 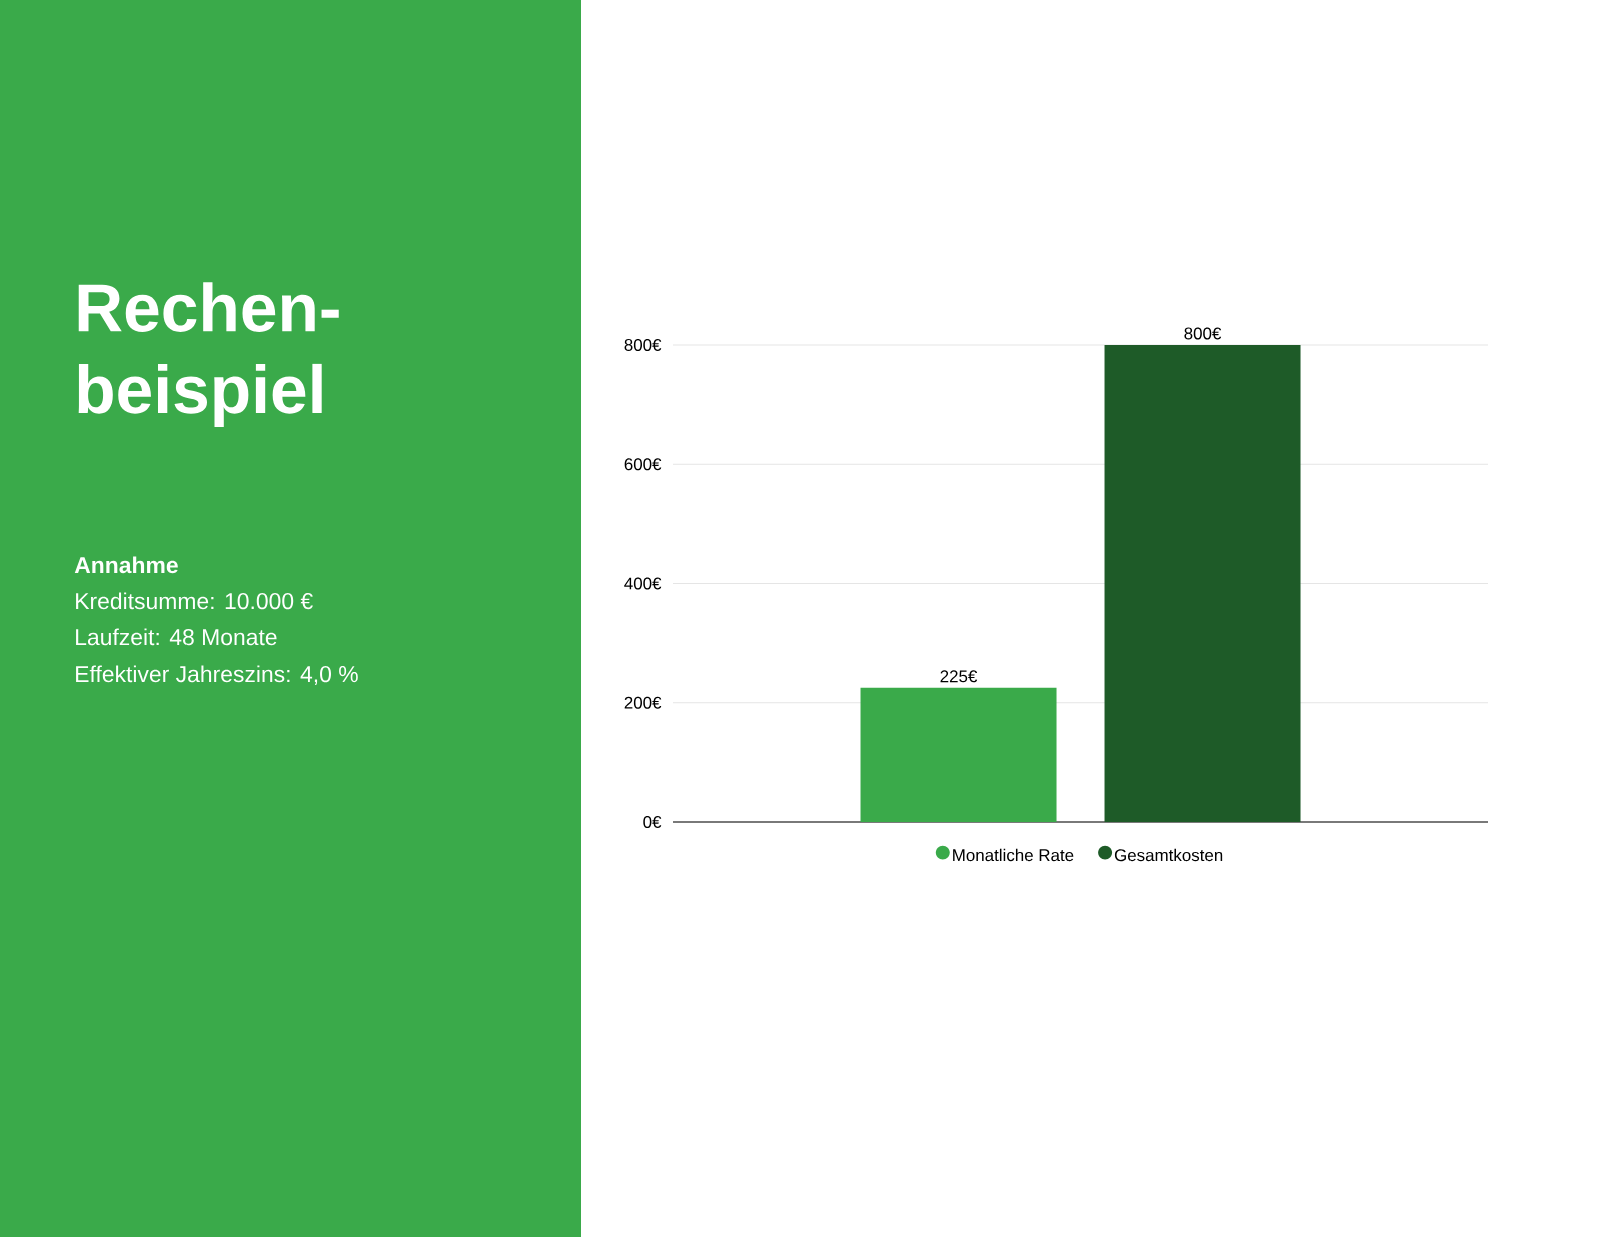 What do you see at coordinates (1203, 333) in the screenshot?
I see `data-label: 800€` at bounding box center [1203, 333].